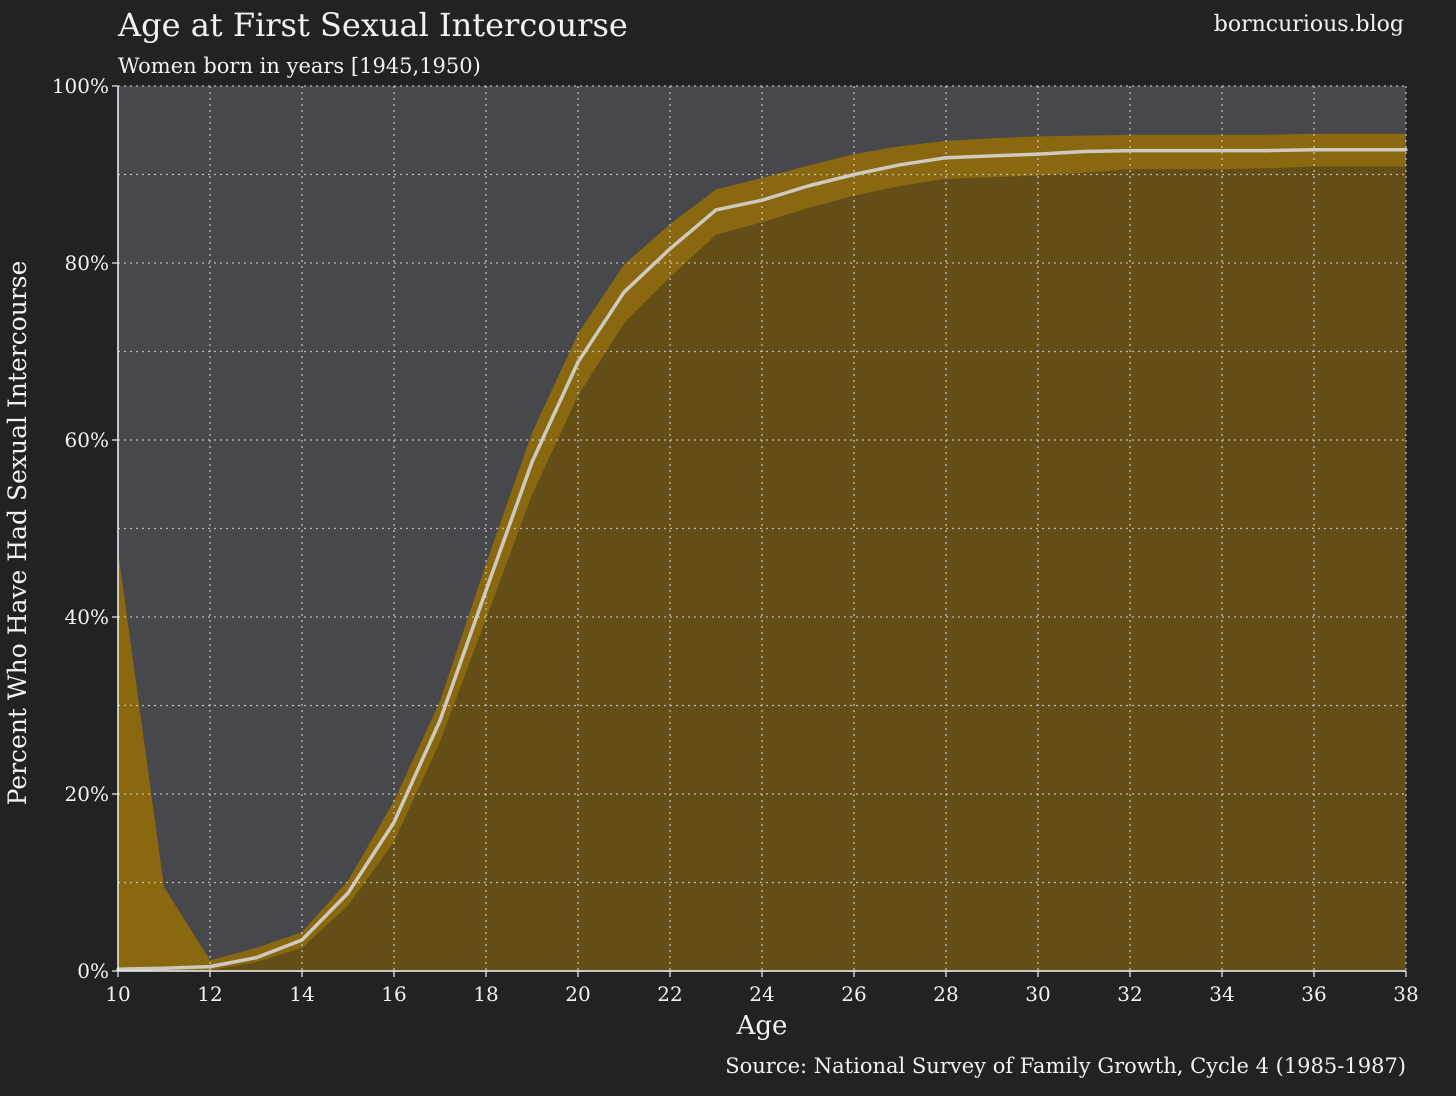 This screenshot has height=1096, width=1456. Describe the element at coordinates (1129, 994) in the screenshot. I see `x-tick-label: 32` at that location.